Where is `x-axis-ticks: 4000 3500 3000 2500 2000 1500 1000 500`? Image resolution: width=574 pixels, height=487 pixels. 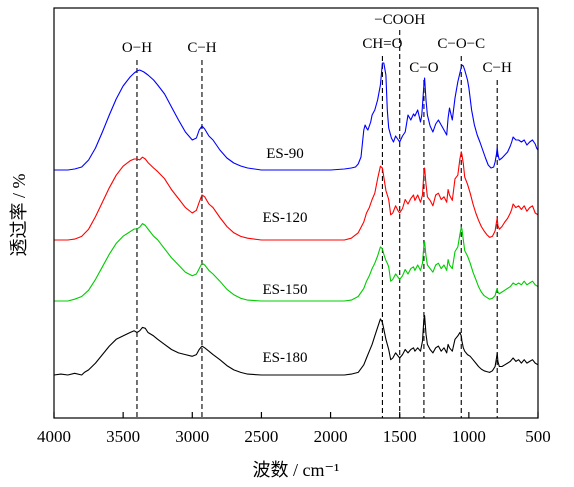
x-axis-ticks: 4000 3500 3000 2500 2000 1500 1000 500 is located at coordinates (294, 429).